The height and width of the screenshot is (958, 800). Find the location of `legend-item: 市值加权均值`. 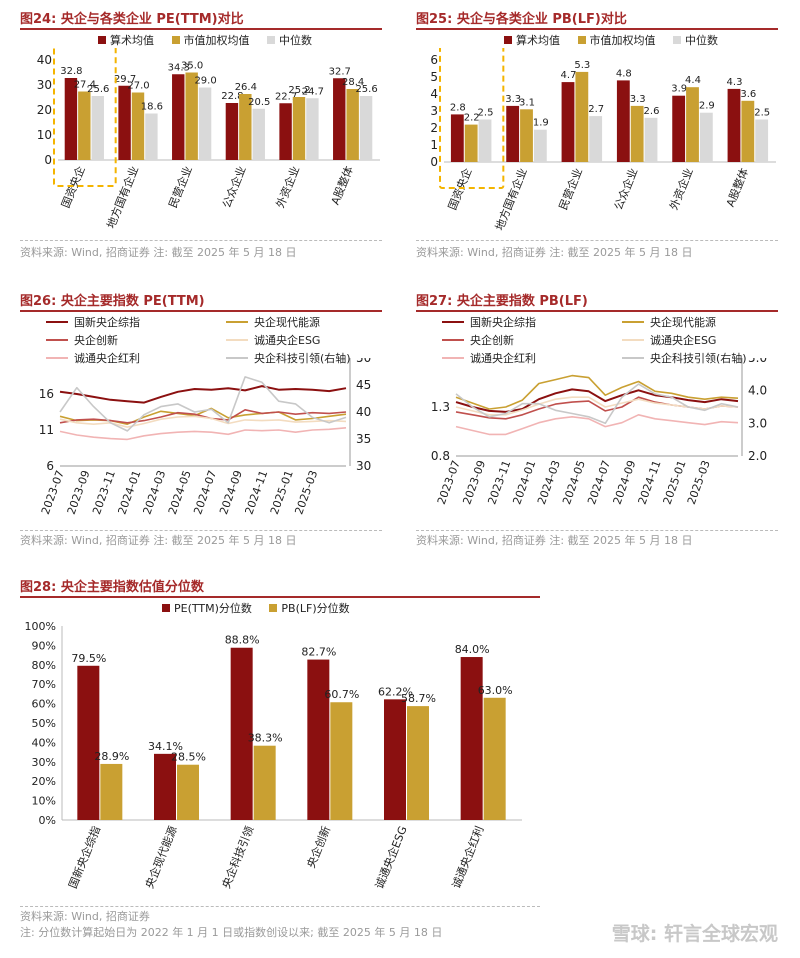

legend-item: 市值加权均值 is located at coordinates (616, 40).